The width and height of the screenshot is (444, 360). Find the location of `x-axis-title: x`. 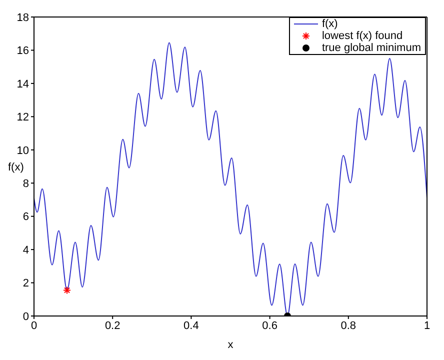

x-axis-title: x is located at coordinates (231, 345).